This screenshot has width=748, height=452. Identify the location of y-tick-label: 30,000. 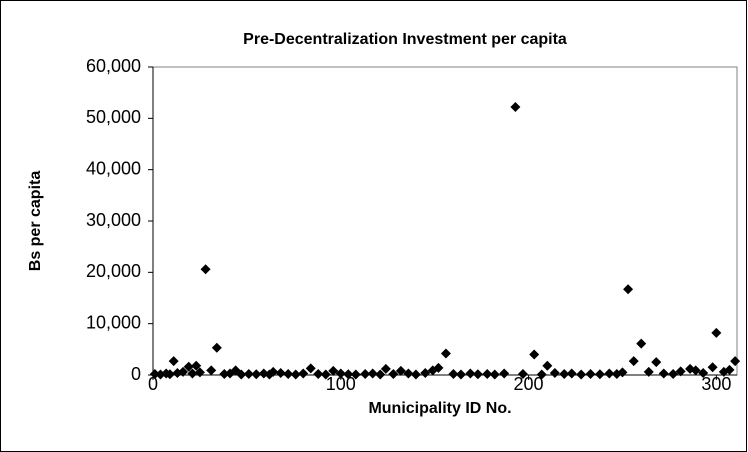
(113, 220).